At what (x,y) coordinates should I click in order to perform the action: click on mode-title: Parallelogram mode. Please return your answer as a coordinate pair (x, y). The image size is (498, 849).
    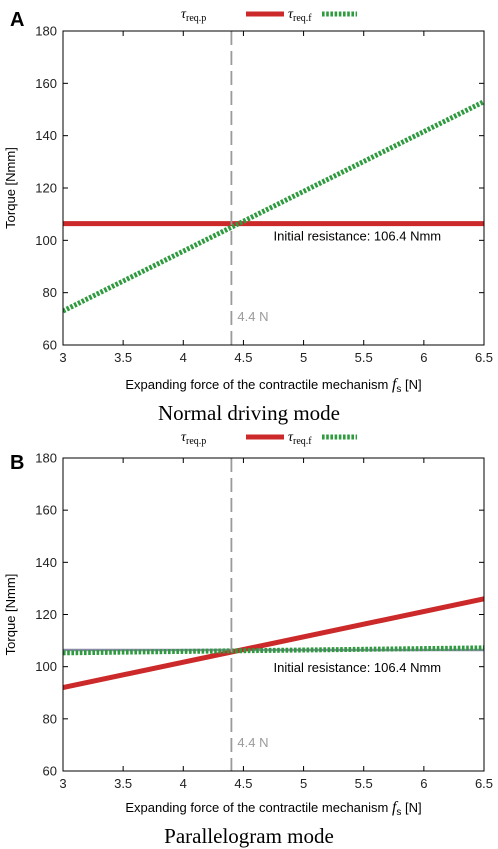
    Looking at the image, I should click on (249, 836).